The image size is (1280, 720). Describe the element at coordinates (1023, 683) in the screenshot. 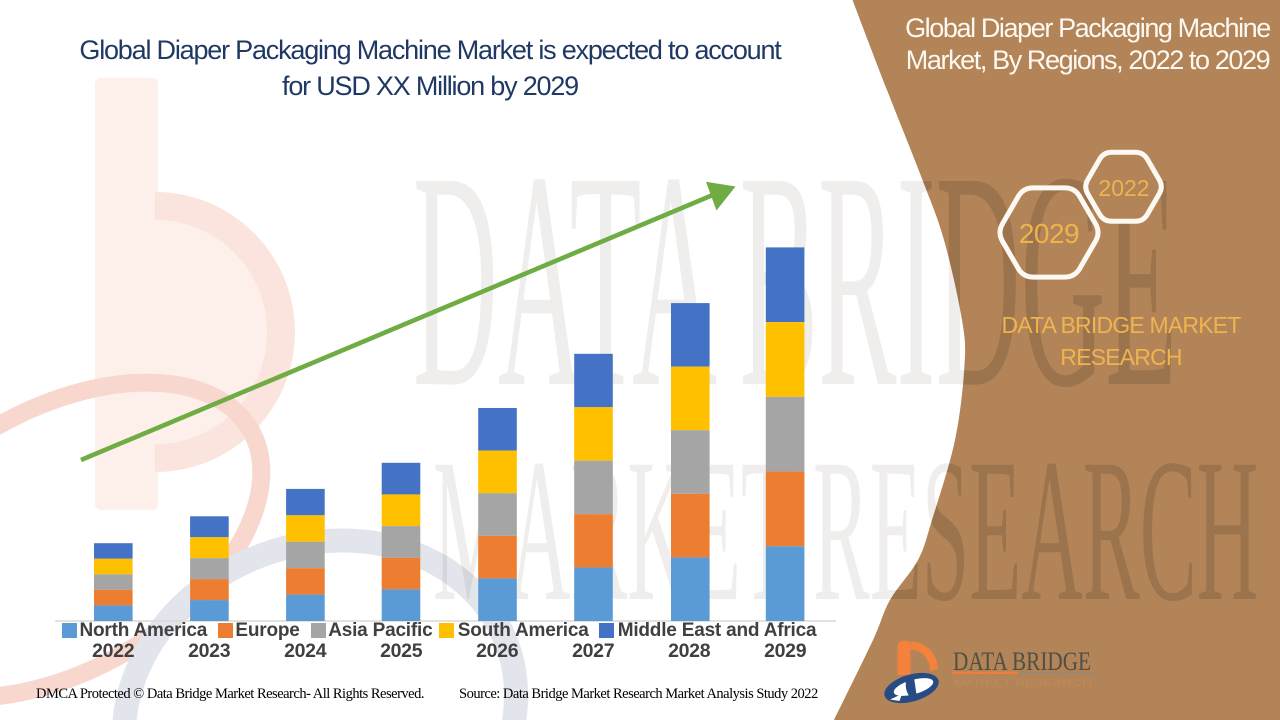

I see `svg-text: MARKET RESEARCH` at that location.